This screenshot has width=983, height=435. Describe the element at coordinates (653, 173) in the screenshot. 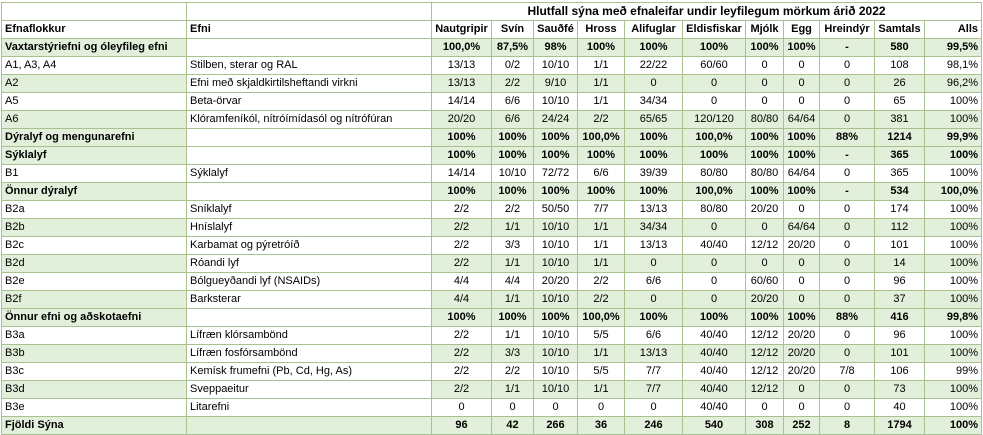

I see `value-cell: 39/39` at that location.